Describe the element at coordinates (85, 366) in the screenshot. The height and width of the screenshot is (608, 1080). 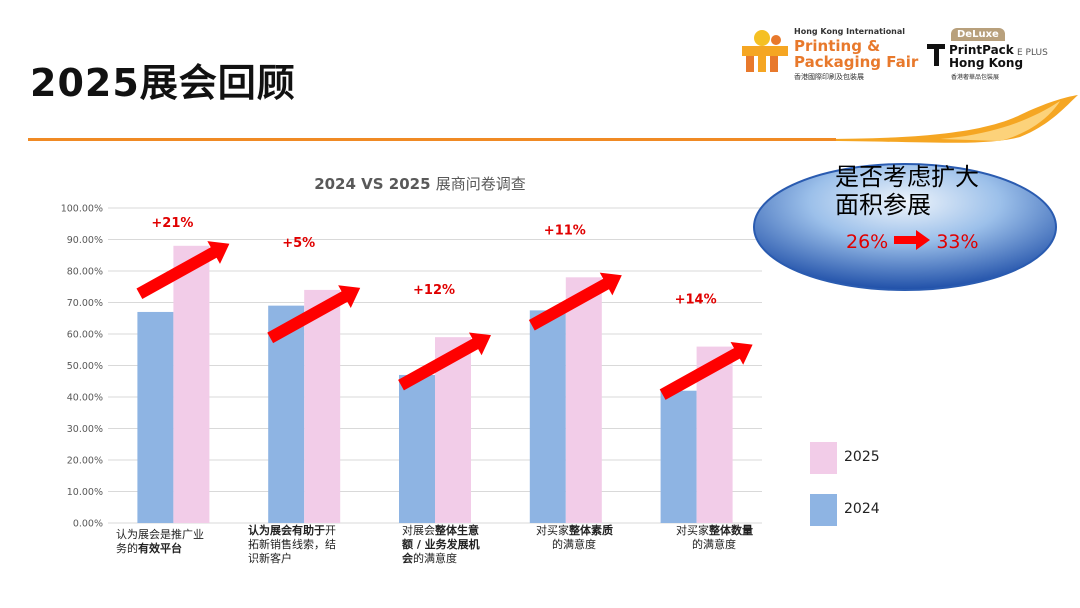
I see `y-tick-label: 50.00%` at that location.